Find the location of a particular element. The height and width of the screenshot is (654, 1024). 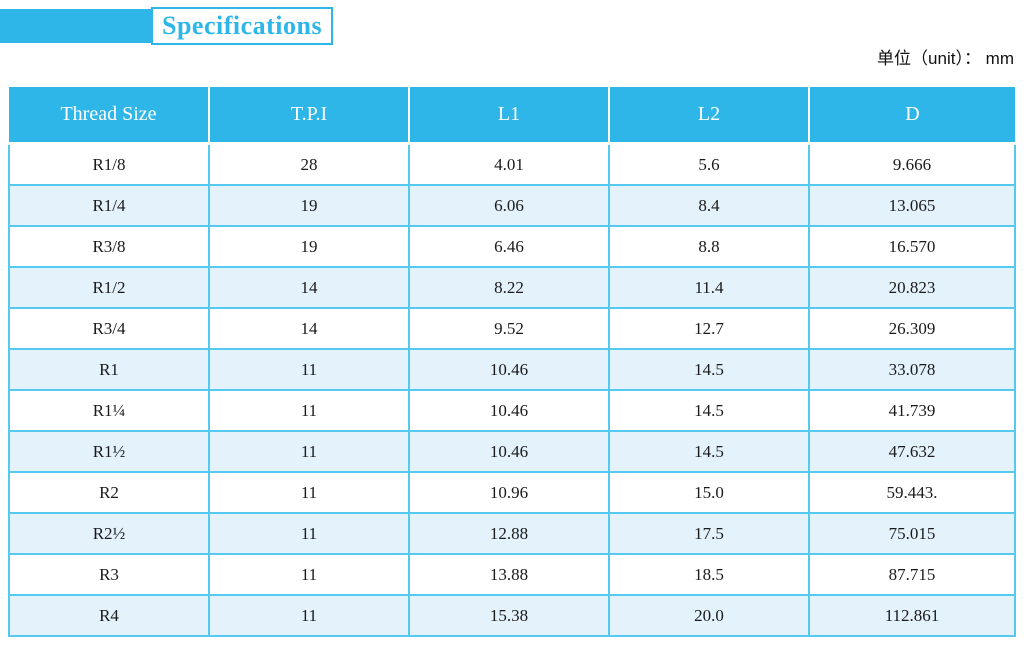

cell-d: 33.078 is located at coordinates (912, 369).